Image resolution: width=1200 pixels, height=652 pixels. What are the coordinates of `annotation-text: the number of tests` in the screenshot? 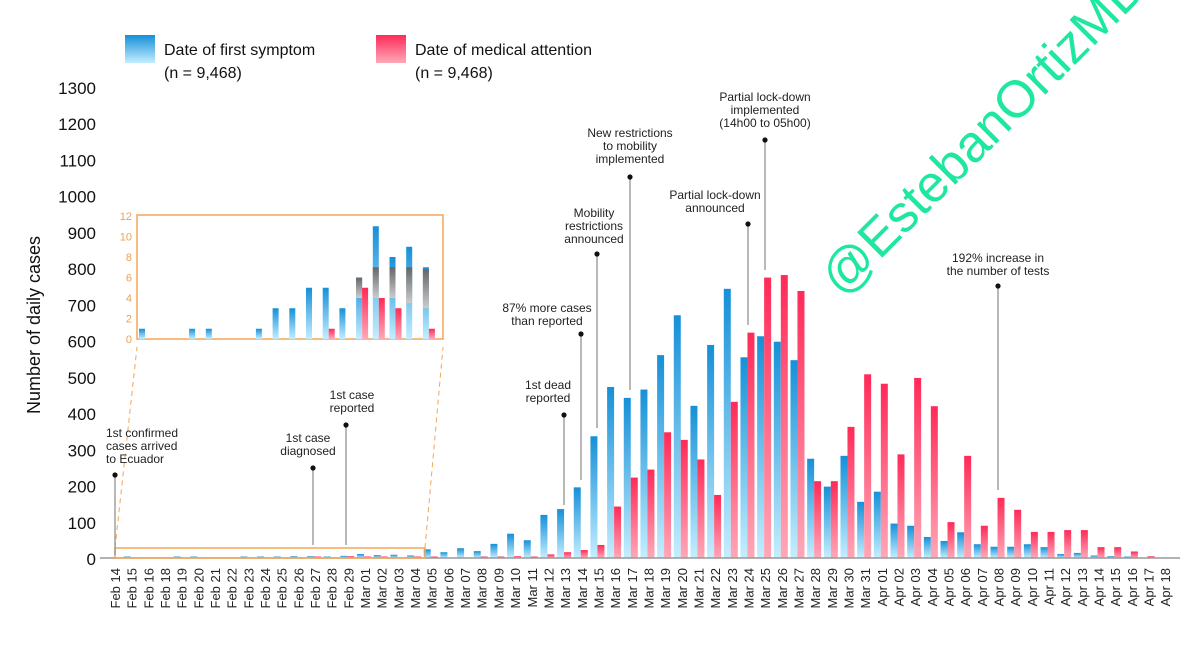 It's located at (998, 271).